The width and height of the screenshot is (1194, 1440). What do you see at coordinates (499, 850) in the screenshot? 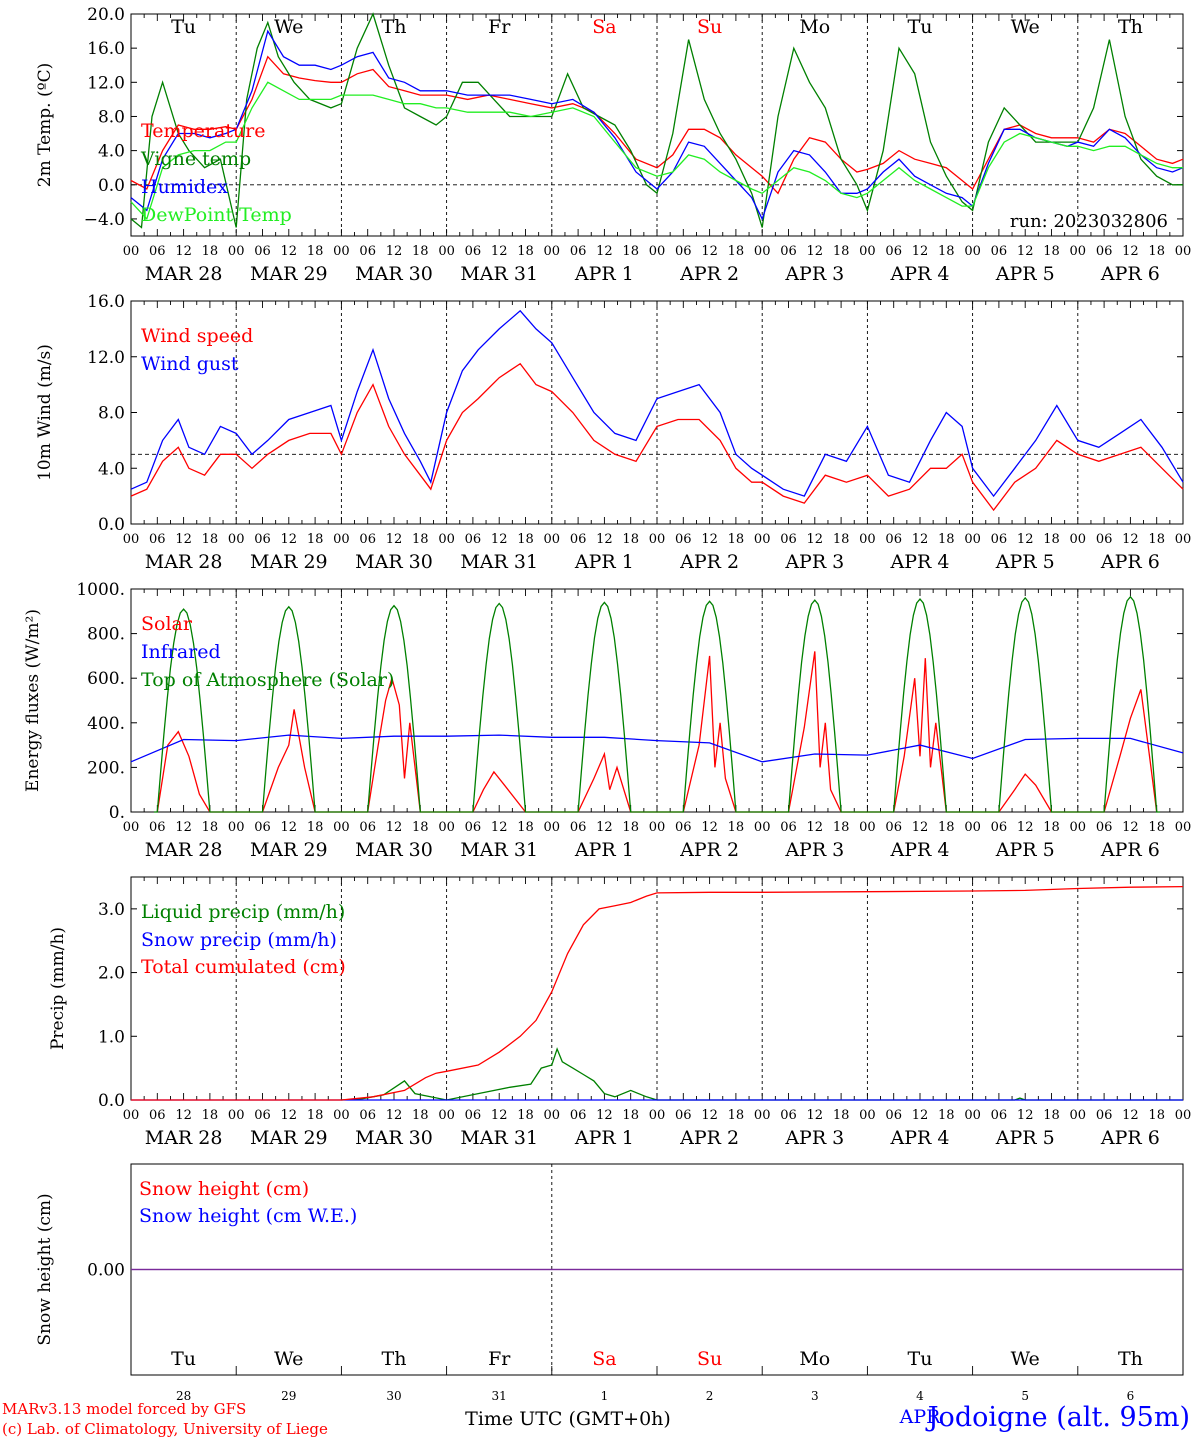
I see `date-label: MAR 31` at bounding box center [499, 850].